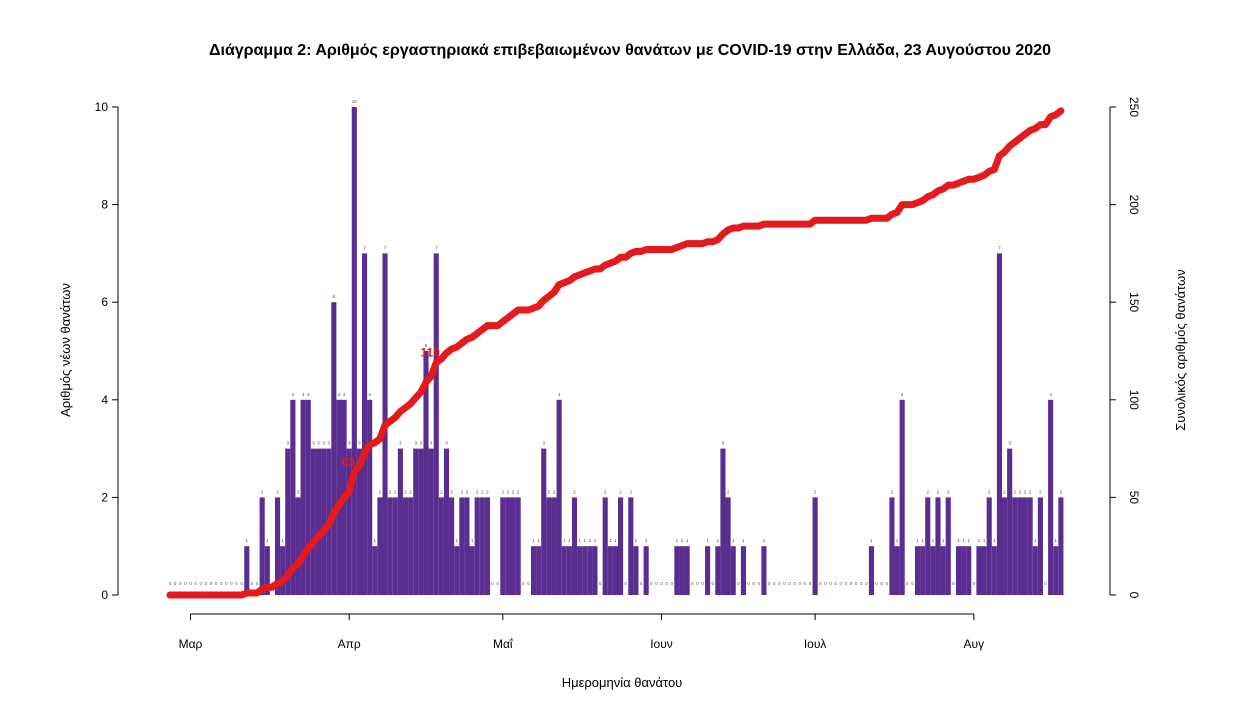  What do you see at coordinates (102, 107) in the screenshot?
I see `y-tick-label-left: 10` at bounding box center [102, 107].